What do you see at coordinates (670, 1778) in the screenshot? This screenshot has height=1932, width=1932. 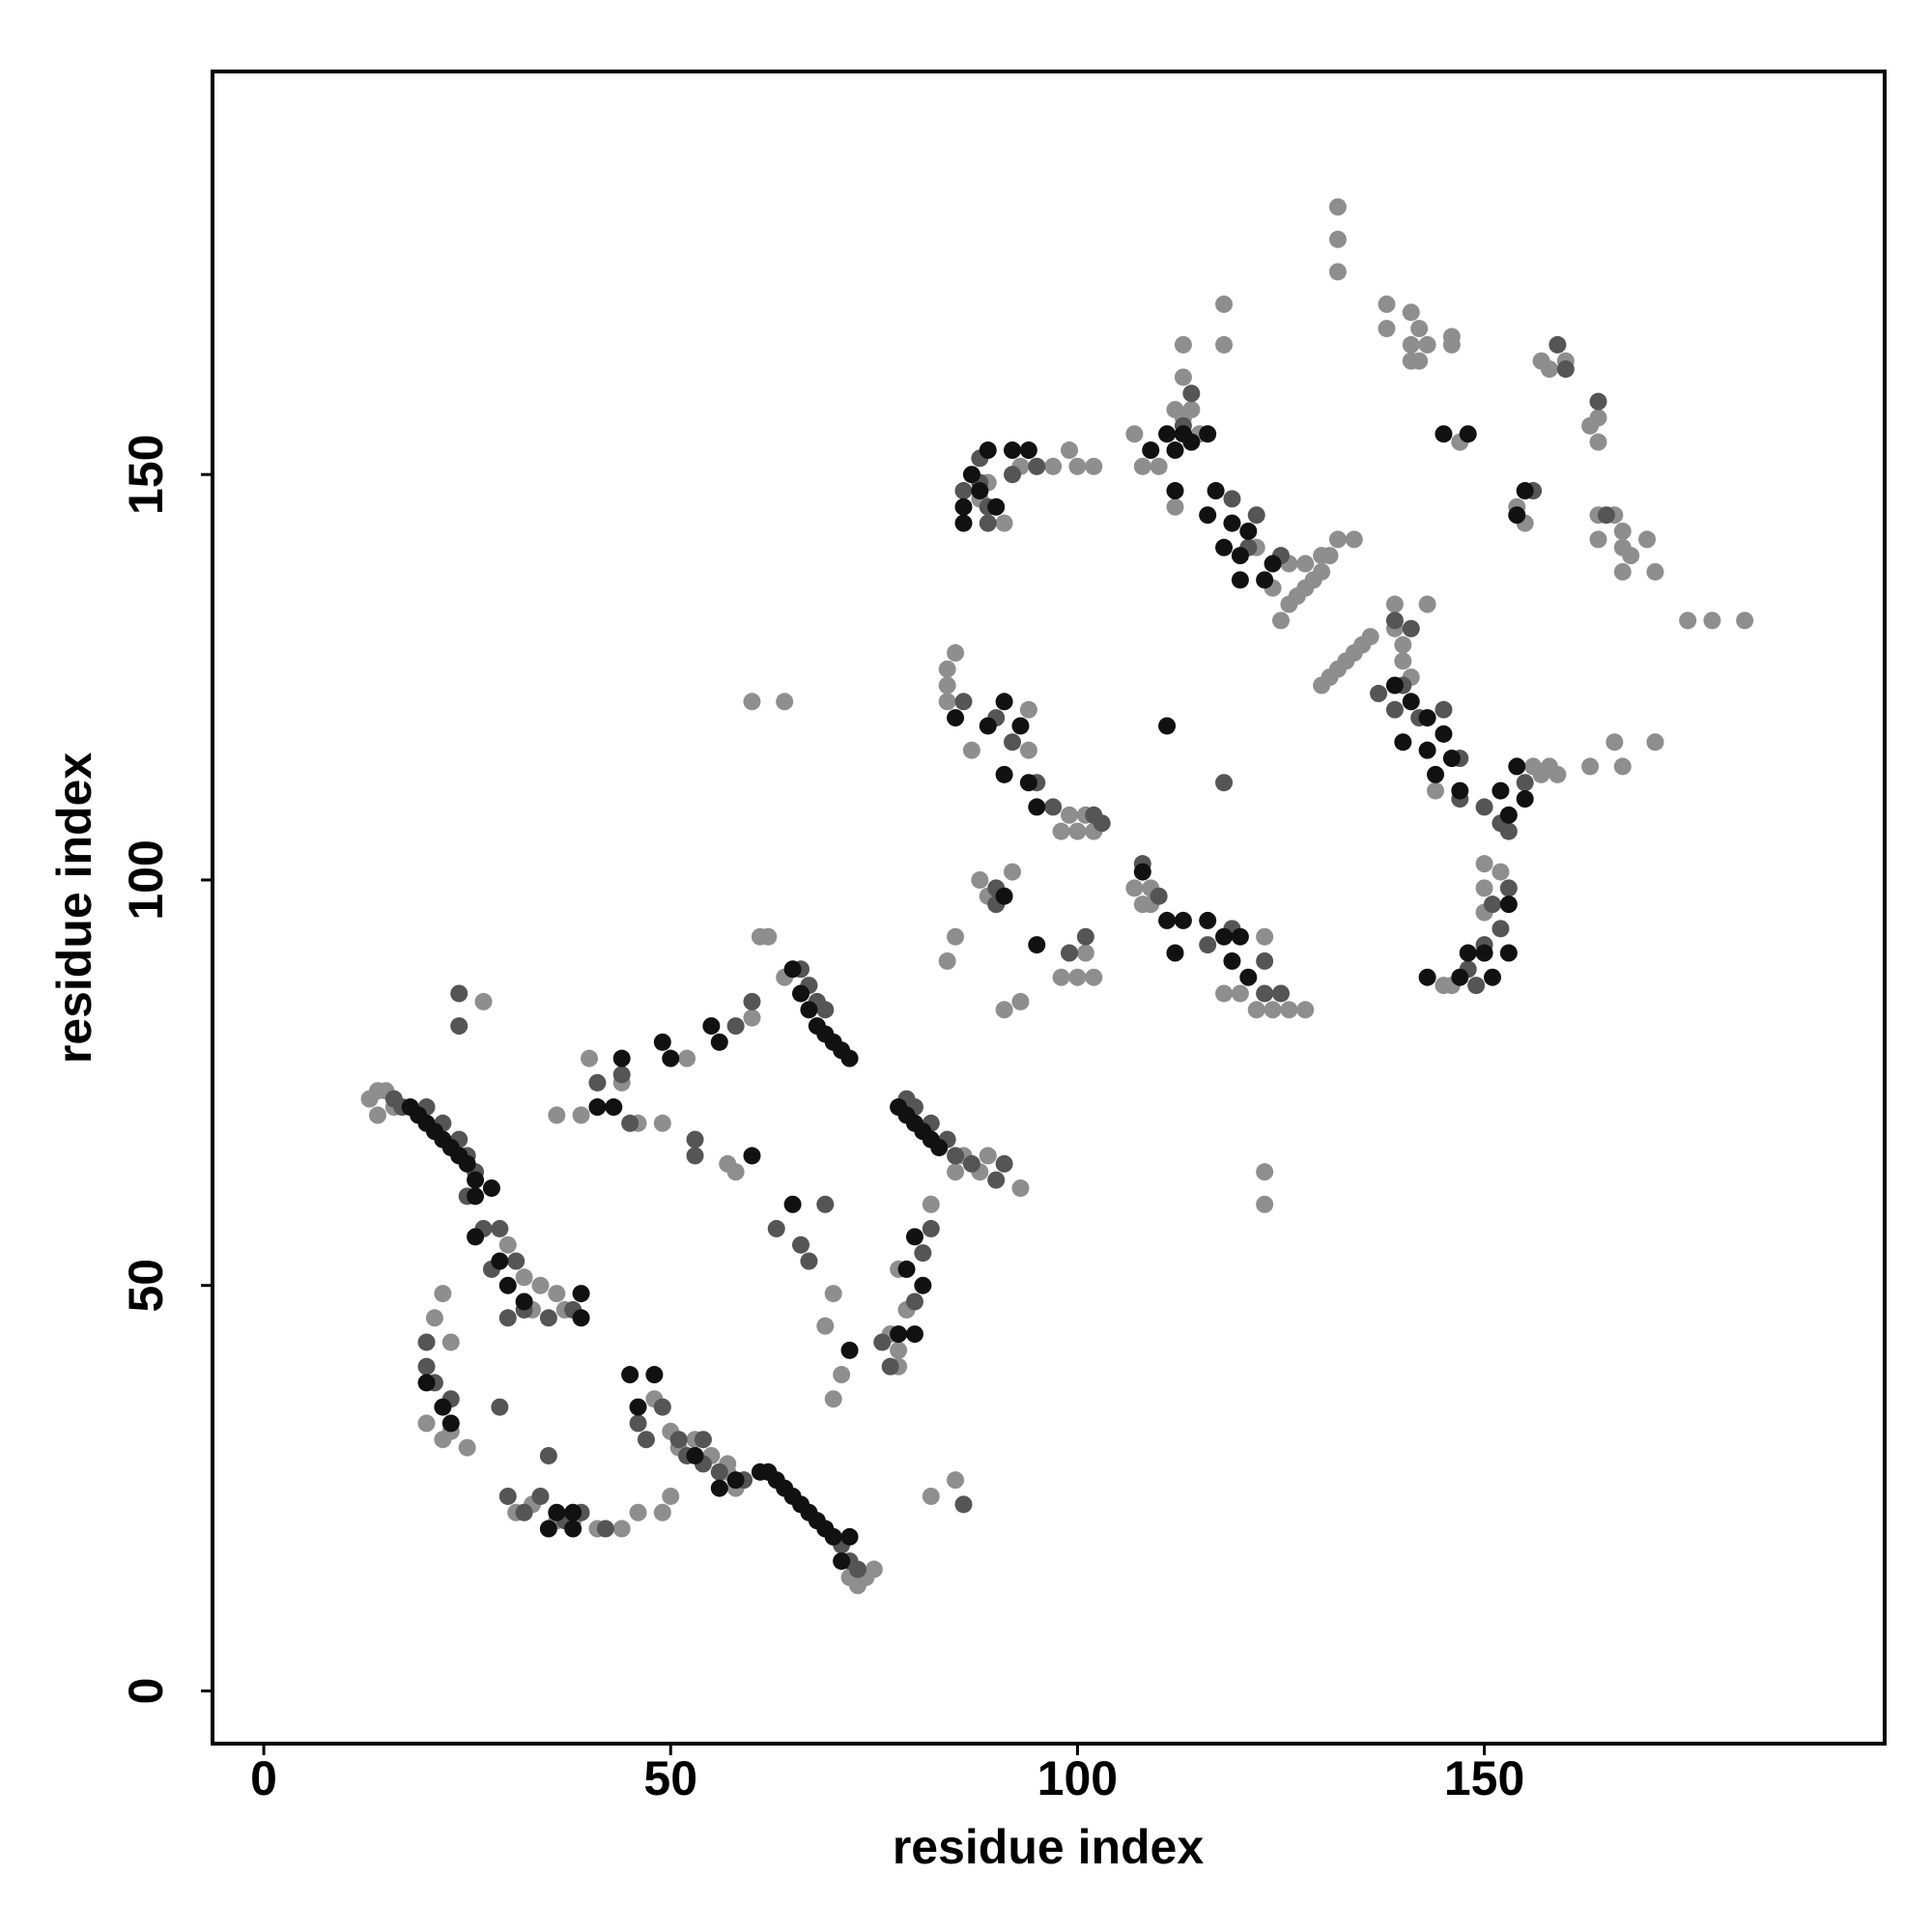 I see `x-tick-label: 50` at bounding box center [670, 1778].